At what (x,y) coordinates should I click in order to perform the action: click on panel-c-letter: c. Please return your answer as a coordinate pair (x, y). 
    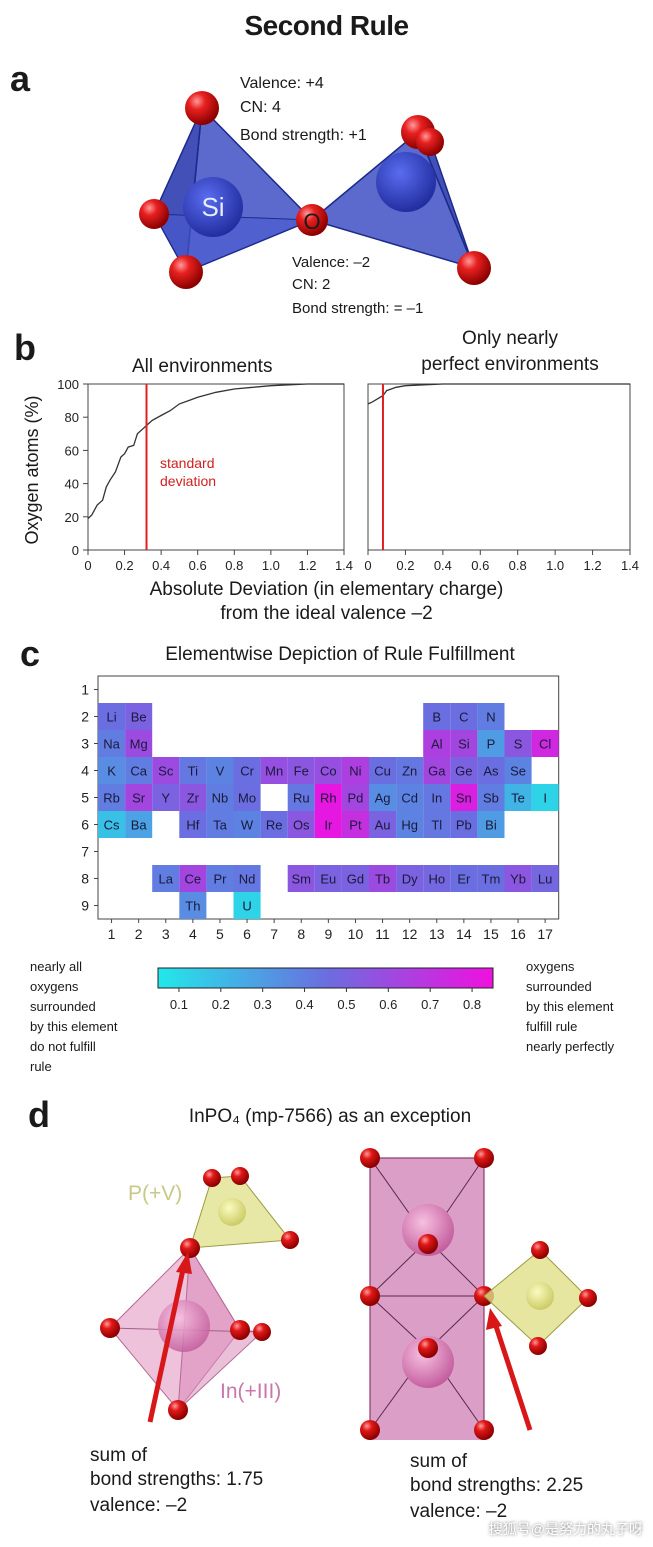
    Looking at the image, I should click on (30, 653).